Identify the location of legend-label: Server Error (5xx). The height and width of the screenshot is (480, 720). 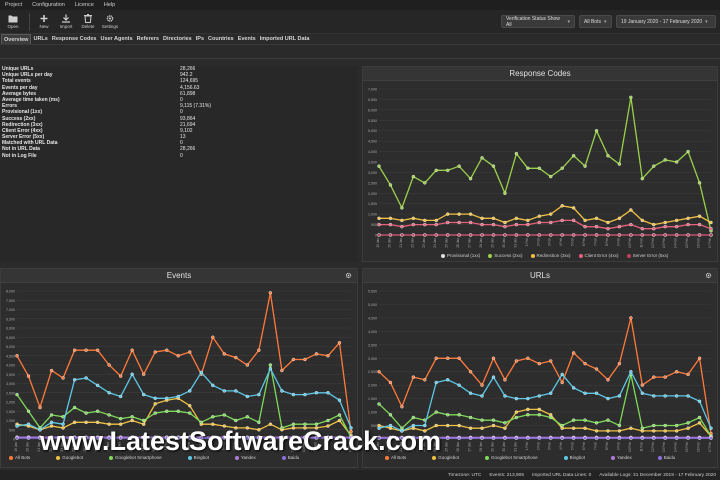
(650, 255).